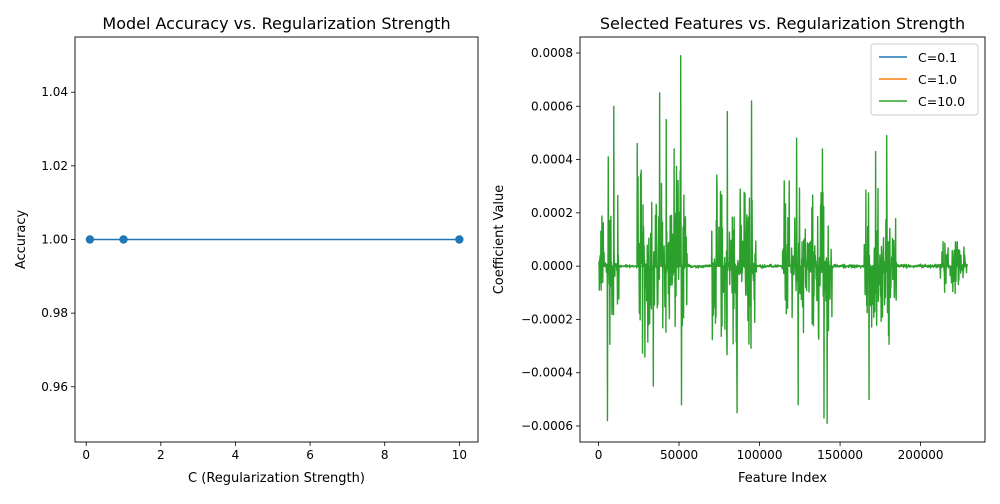 This screenshot has width=1000, height=504. Describe the element at coordinates (941, 101) in the screenshot. I see `legend-label-c10-0: C=10.0` at that location.